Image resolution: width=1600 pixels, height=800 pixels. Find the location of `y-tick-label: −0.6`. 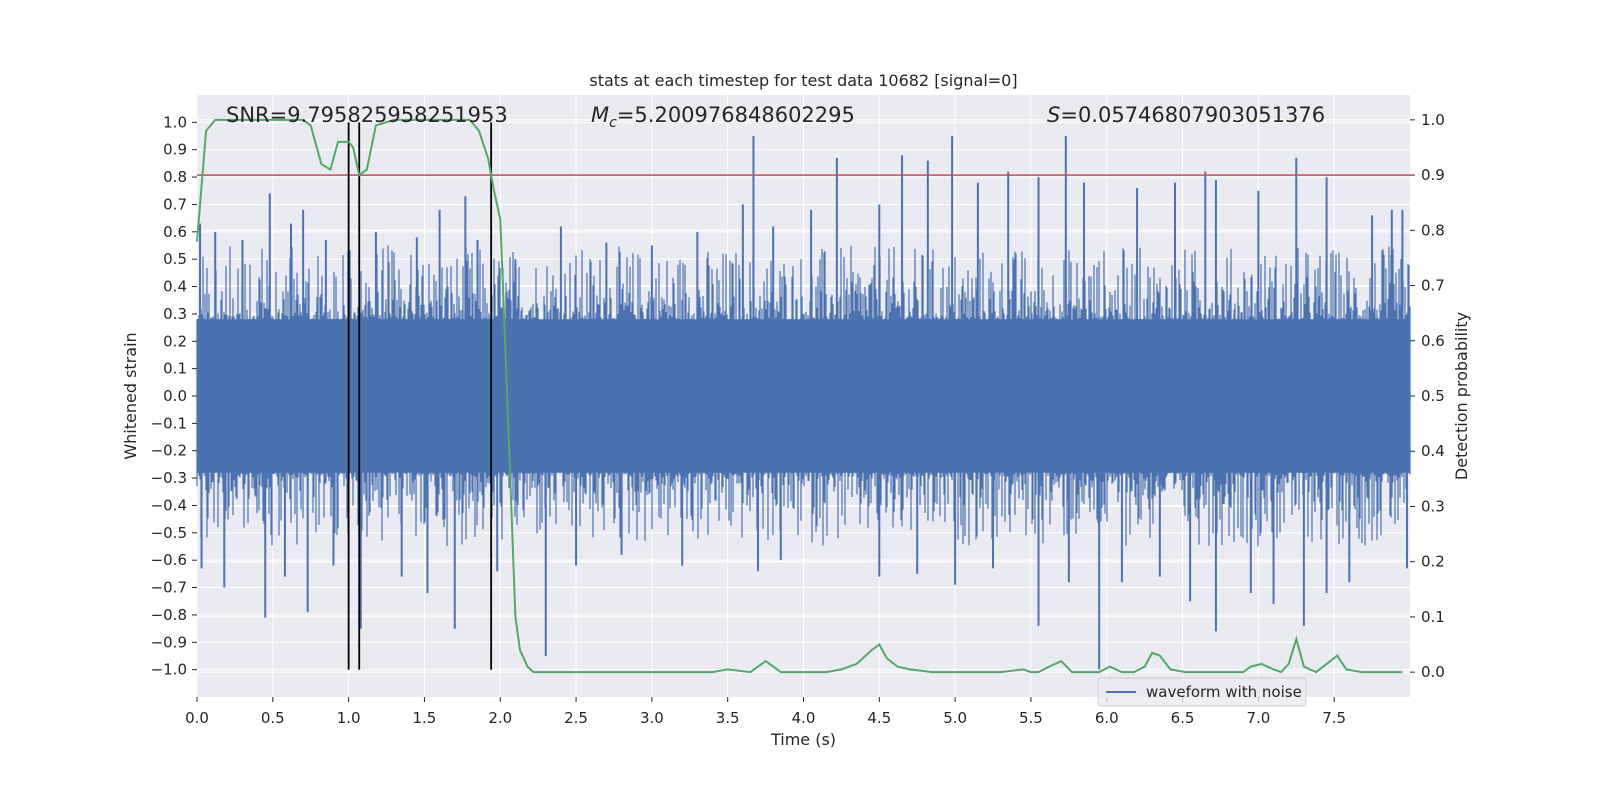

y-tick-label: −0.6 is located at coordinates (169, 560).